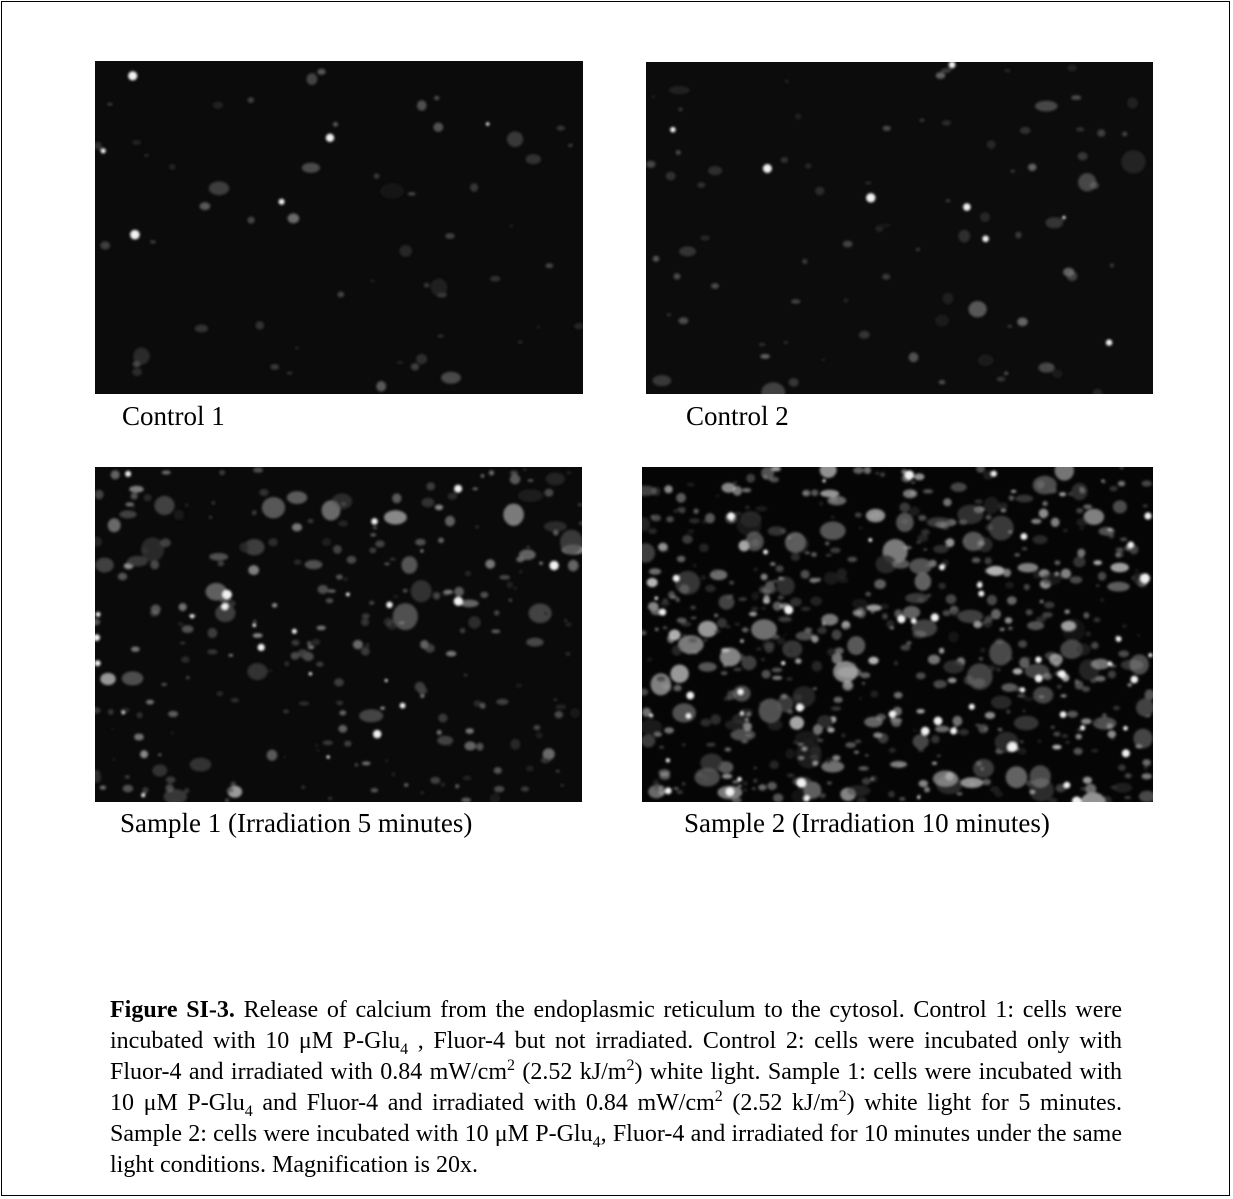 Image resolution: width=1233 pixels, height=1199 pixels. I want to click on label-control-1: Control 1, so click(173, 416).